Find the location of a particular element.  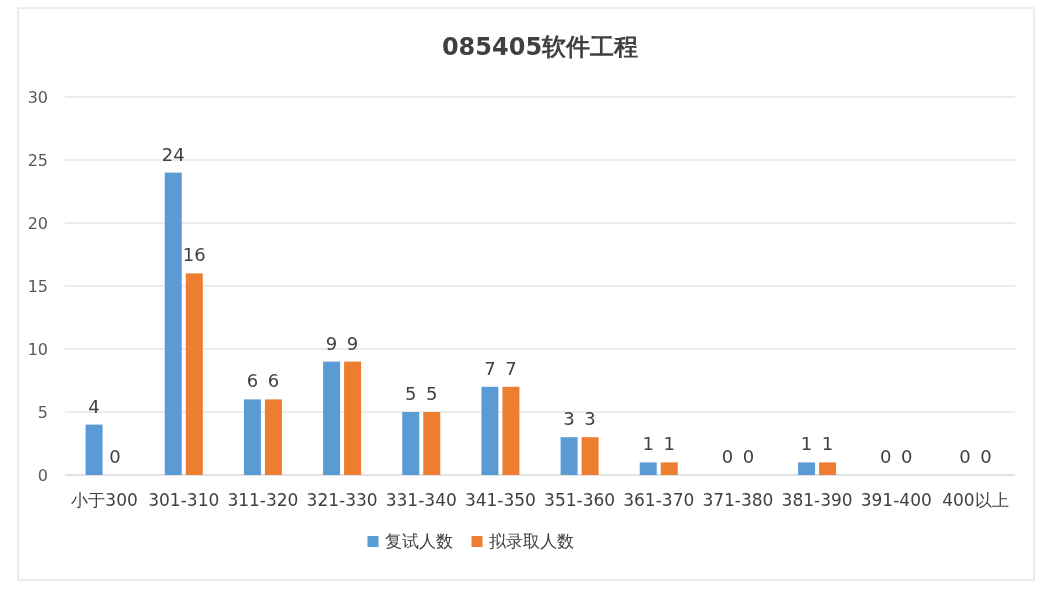

y-tick-label: 10 is located at coordinates (37, 349).